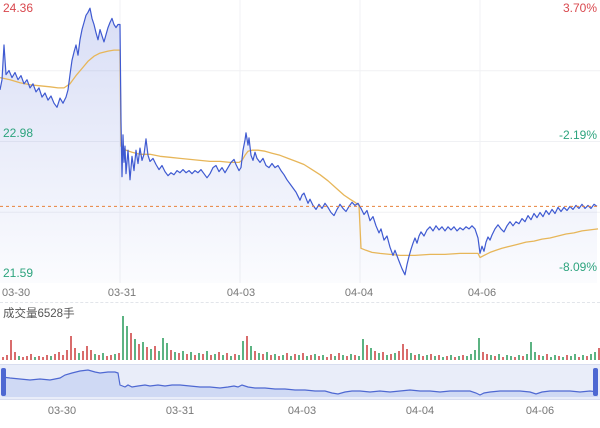  Describe the element at coordinates (577, 267) in the screenshot. I see `pct-label-low: -8.09%` at that location.